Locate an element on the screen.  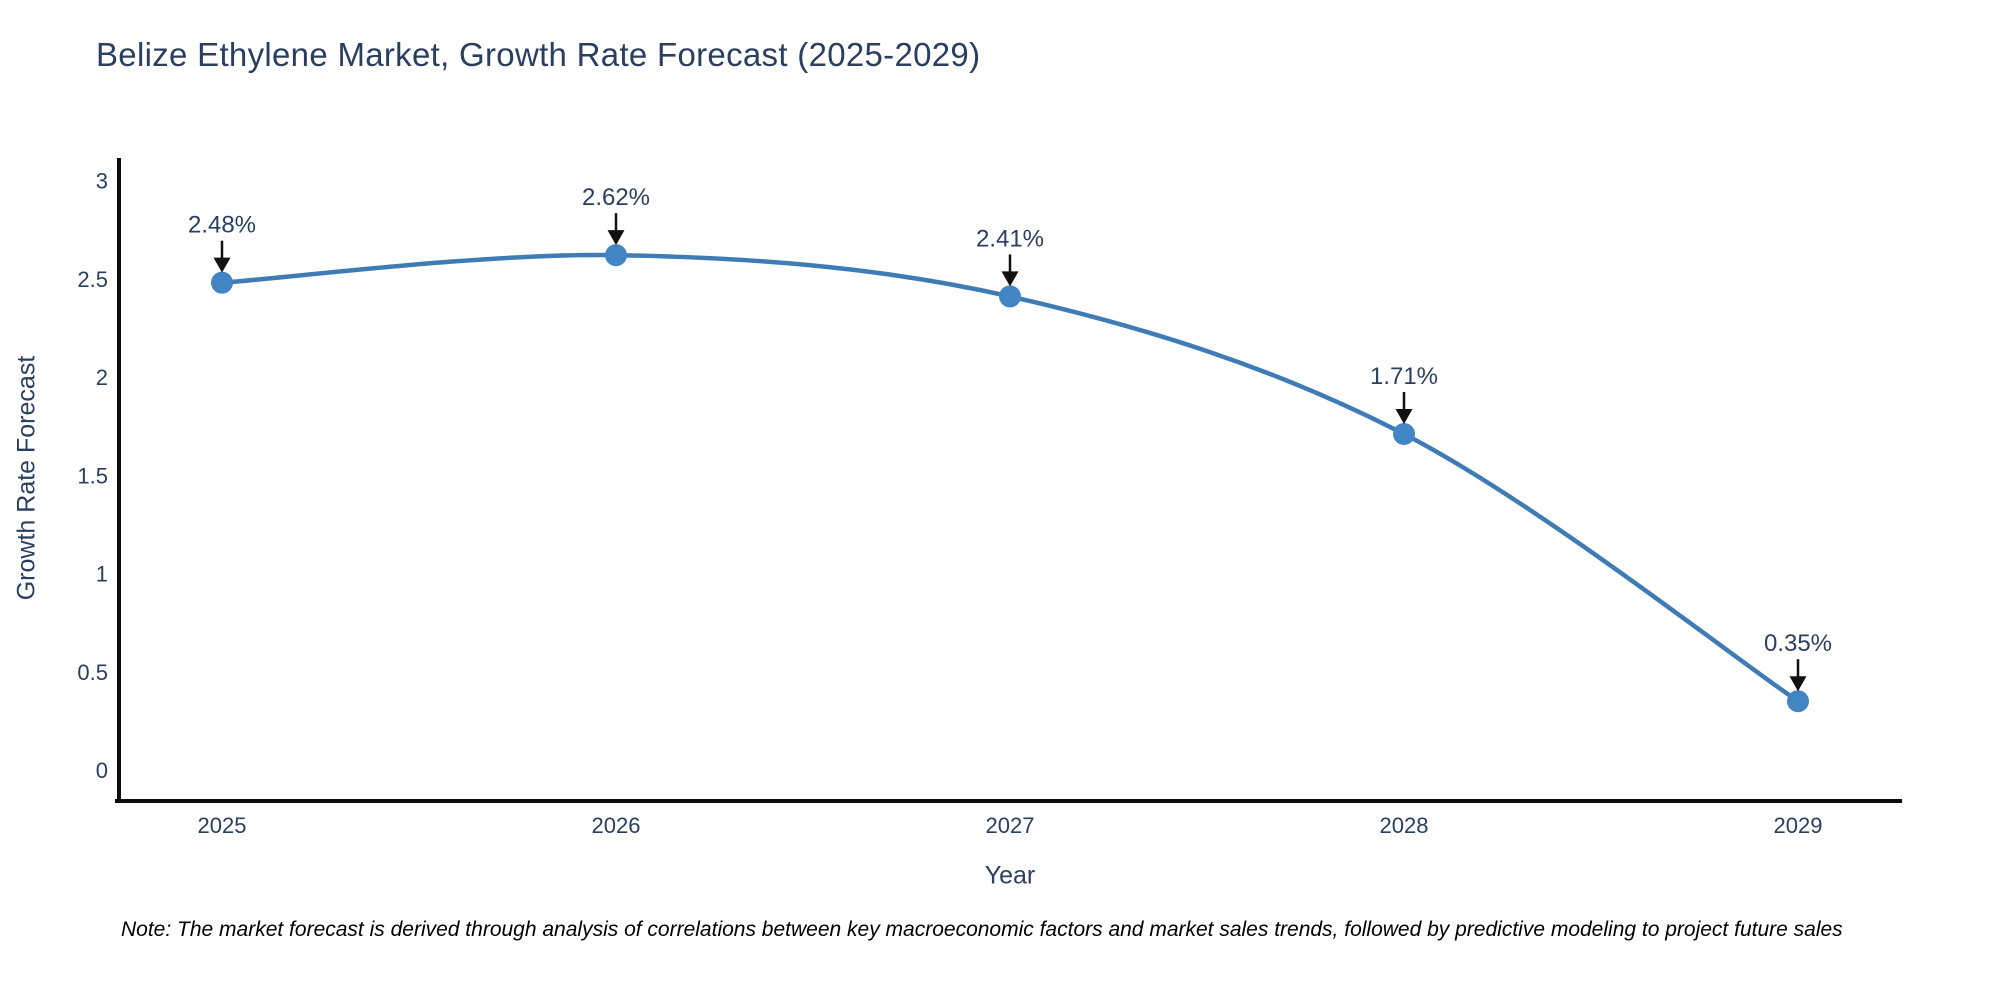
y-tick-label: 1 is located at coordinates (102, 574).